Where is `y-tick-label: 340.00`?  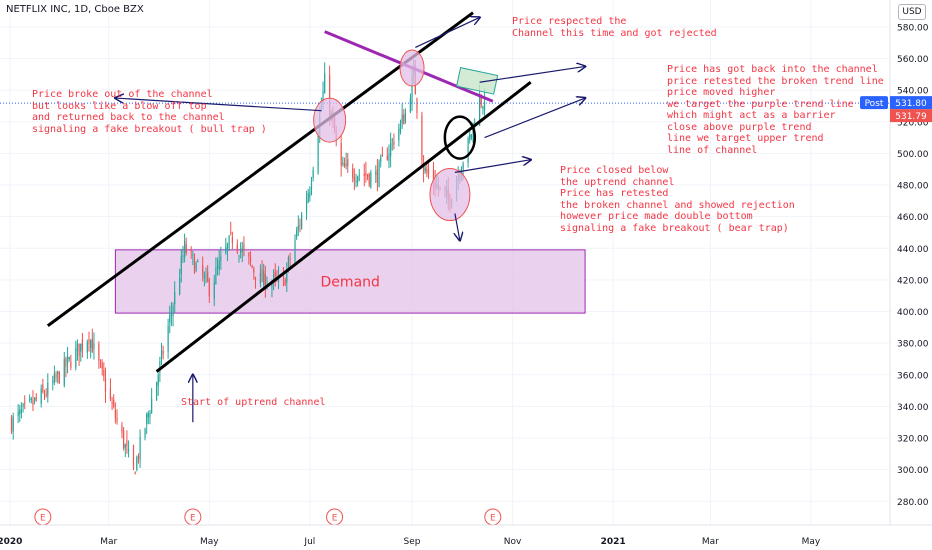
y-tick-label: 340.00 is located at coordinates (913, 408).